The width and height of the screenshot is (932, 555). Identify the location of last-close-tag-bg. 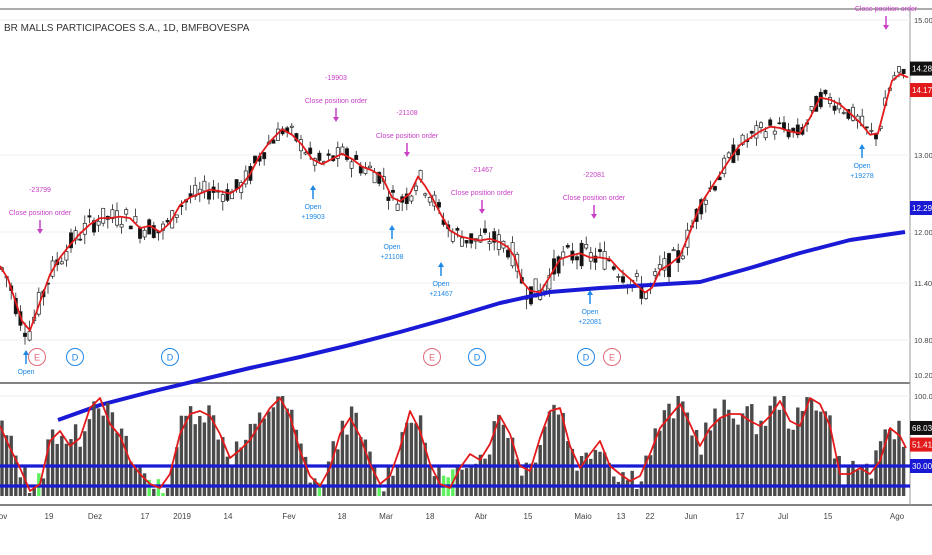
(921, 68).